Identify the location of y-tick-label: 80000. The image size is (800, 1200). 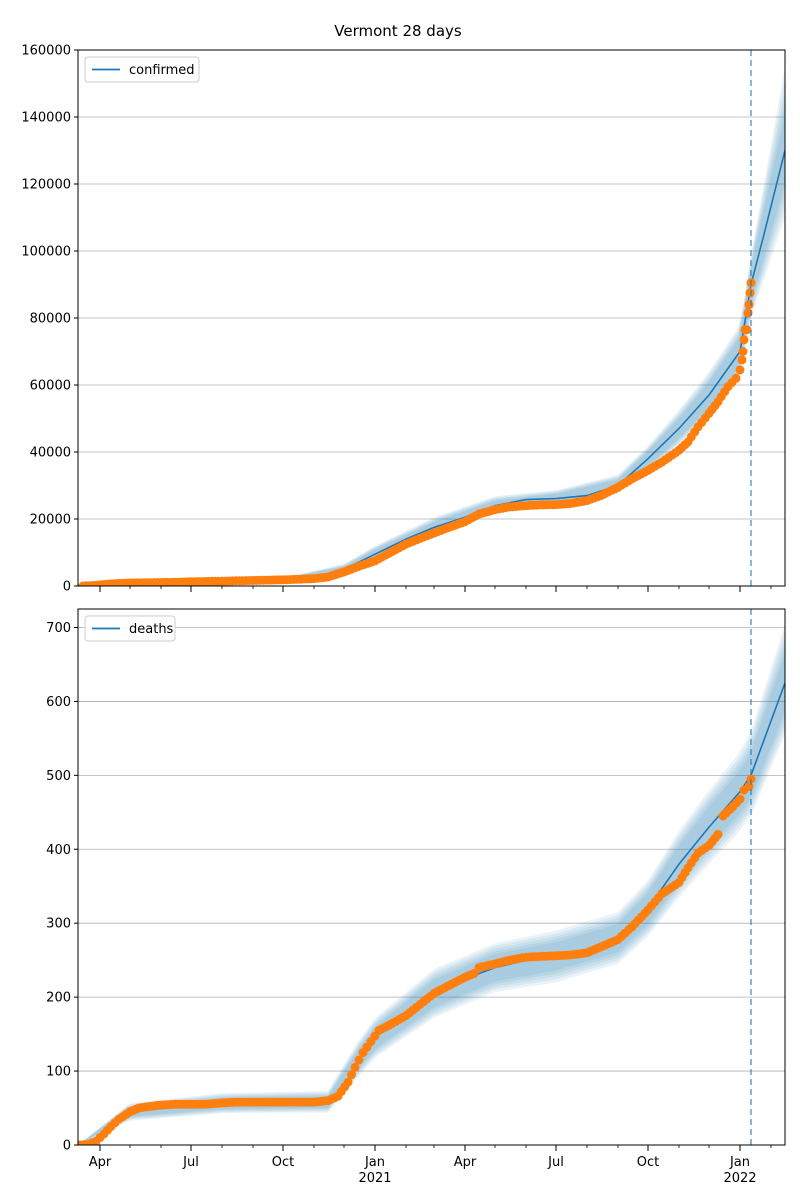
(50, 319).